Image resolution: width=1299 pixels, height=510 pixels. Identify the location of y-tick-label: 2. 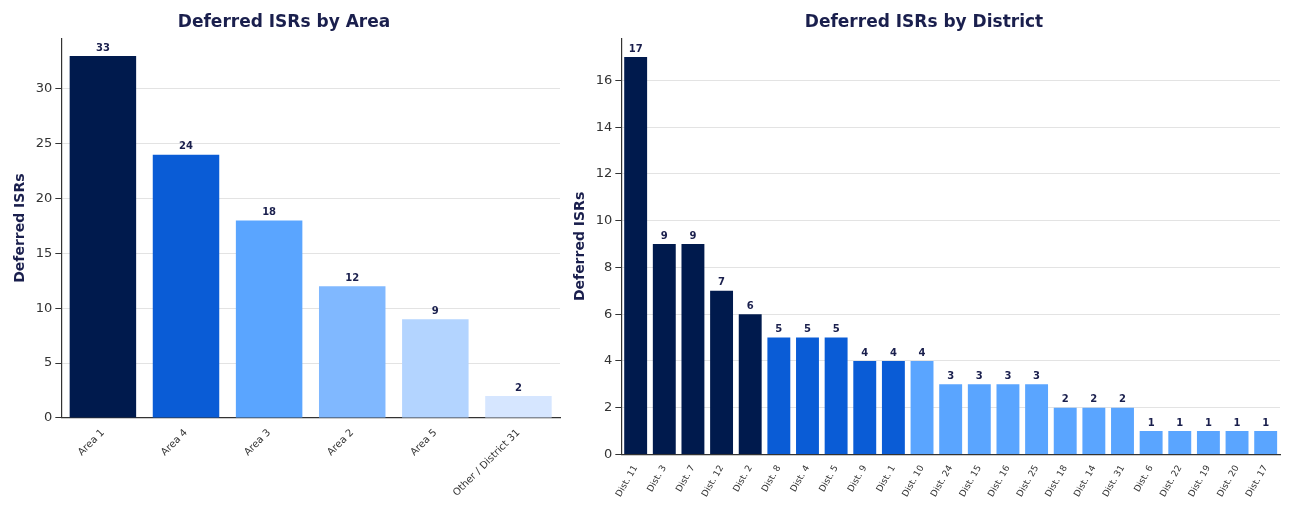
(608, 407).